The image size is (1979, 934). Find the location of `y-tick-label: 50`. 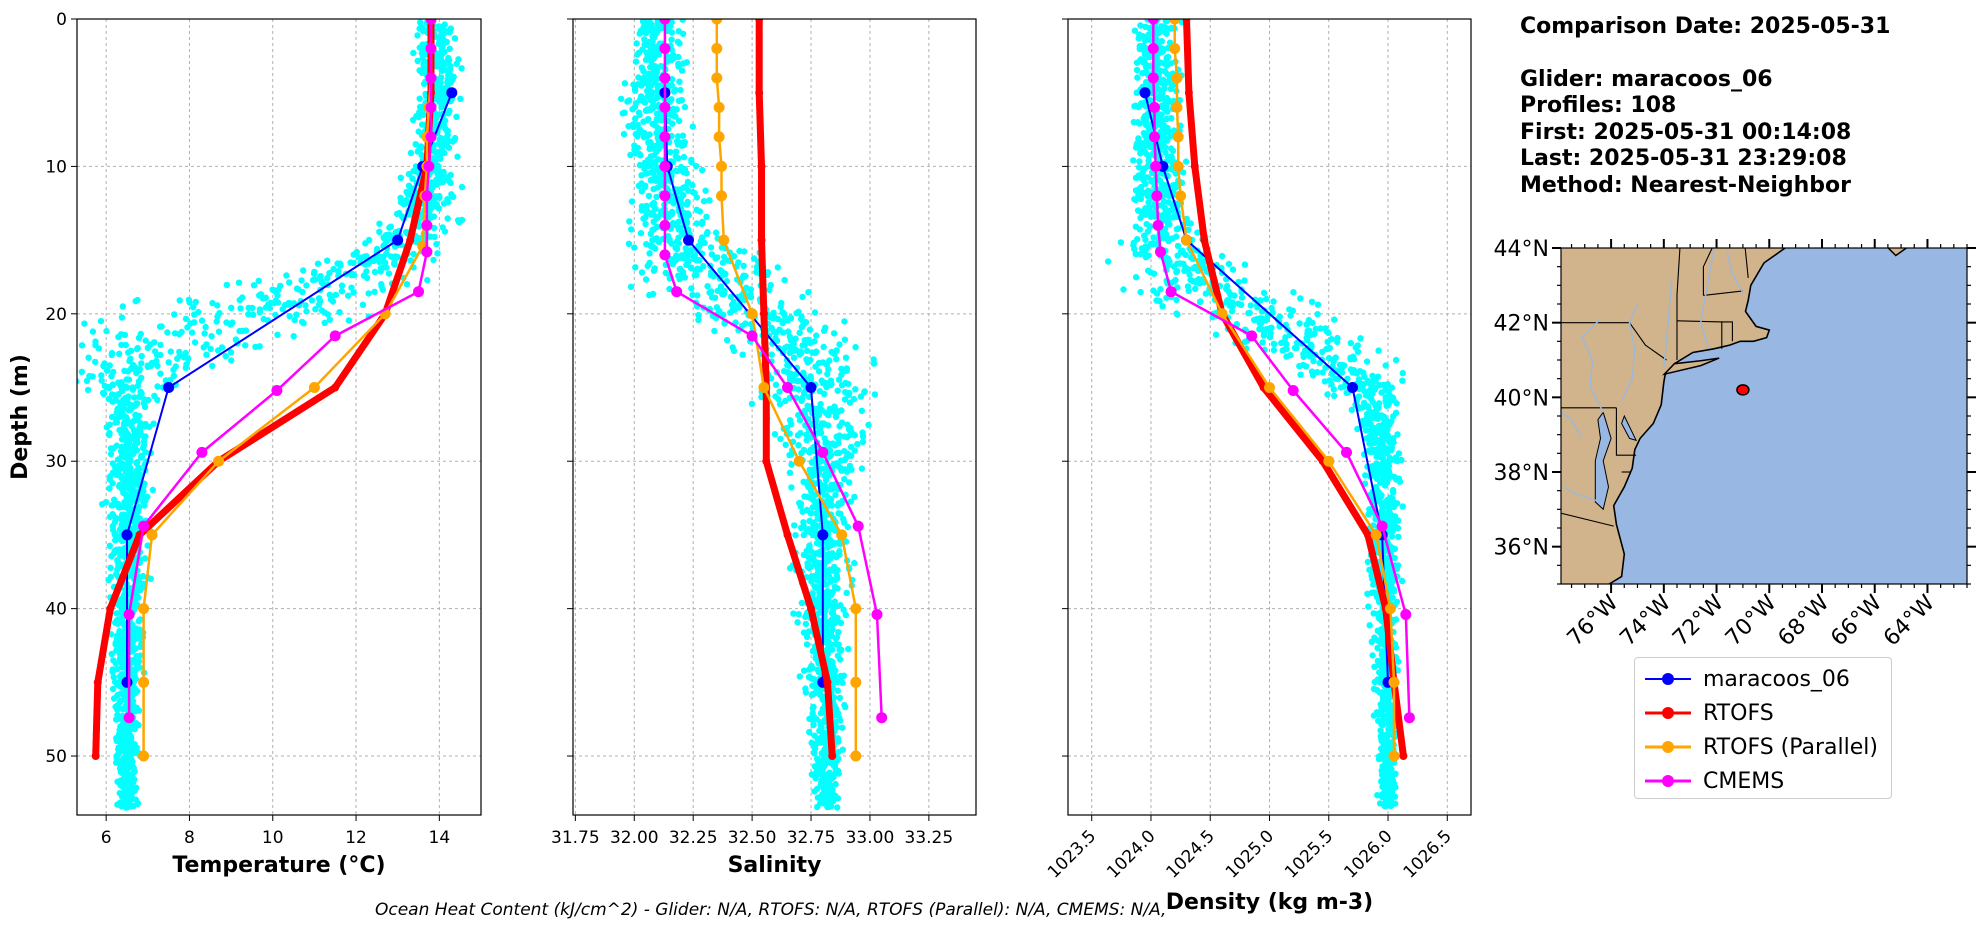

y-tick-label: 50 is located at coordinates (56, 757).